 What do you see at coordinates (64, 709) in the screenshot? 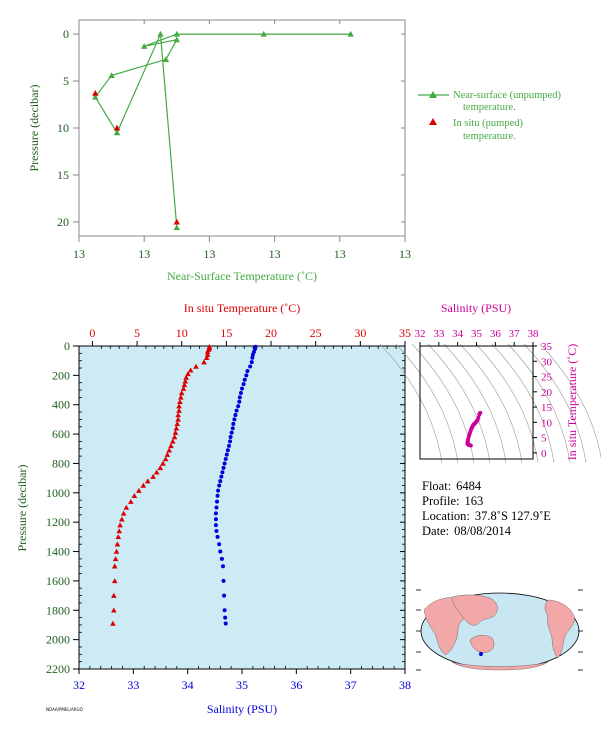
I see `footer-tiny-text: NOAA/PMEL/ARGO` at bounding box center [64, 709].